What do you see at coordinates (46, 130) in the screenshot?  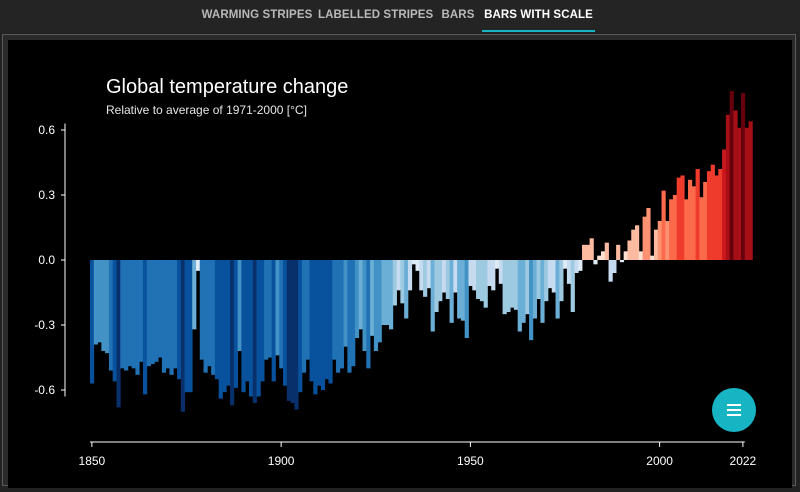 I see `y-tick-label: 0.6` at bounding box center [46, 130].